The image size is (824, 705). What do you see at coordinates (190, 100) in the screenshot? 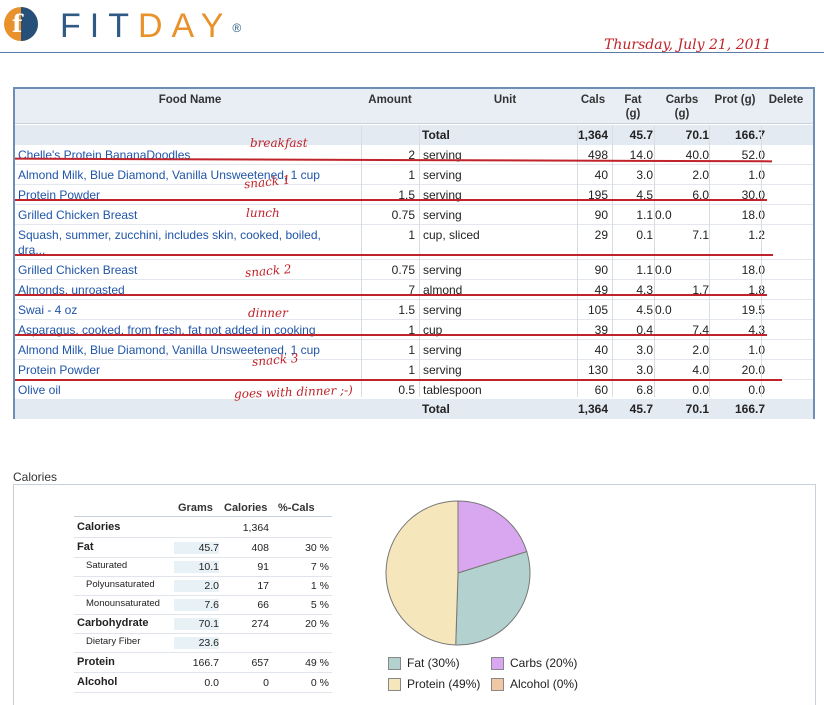
I see `col-food-name: Food Name` at bounding box center [190, 100].